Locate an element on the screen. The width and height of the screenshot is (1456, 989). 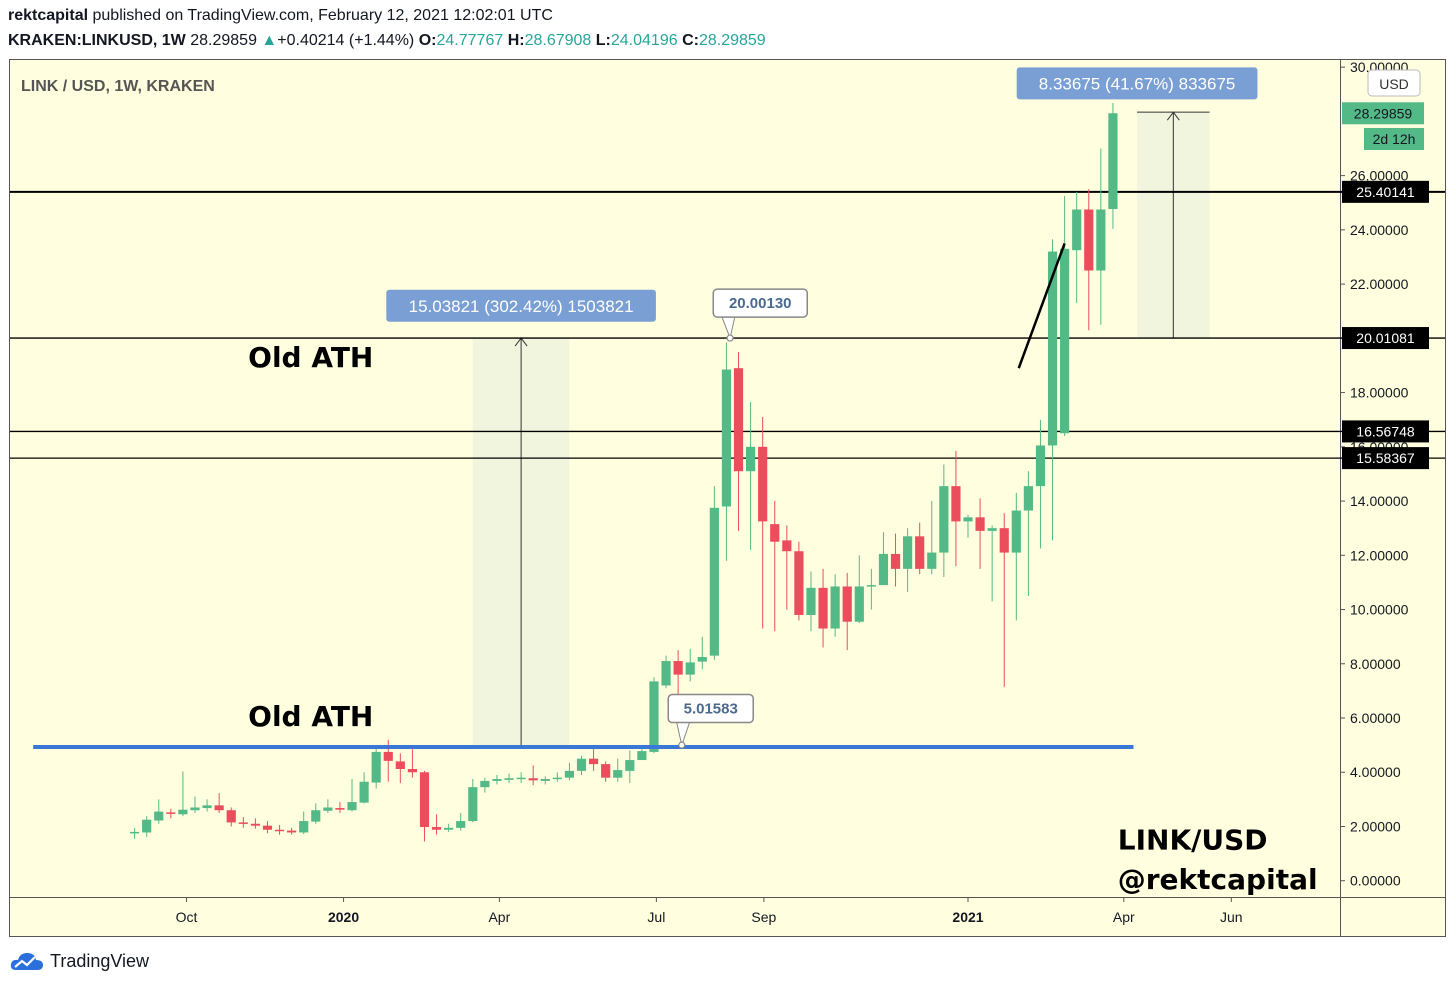
x-tick-label: Jul is located at coordinates (656, 917).